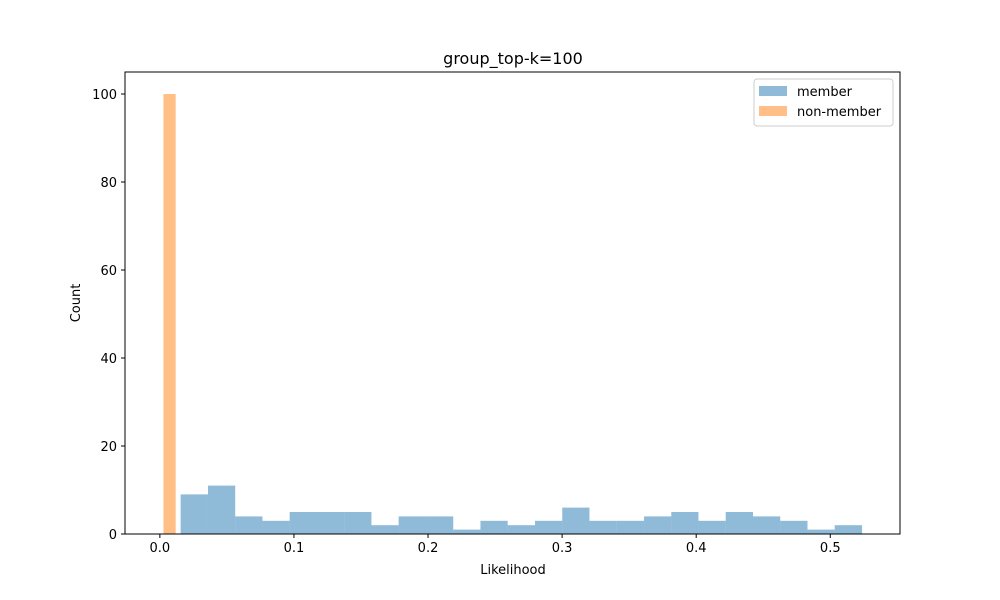 The width and height of the screenshot is (1000, 600). Describe the element at coordinates (830, 548) in the screenshot. I see `x-tick-label: 0.5` at that location.